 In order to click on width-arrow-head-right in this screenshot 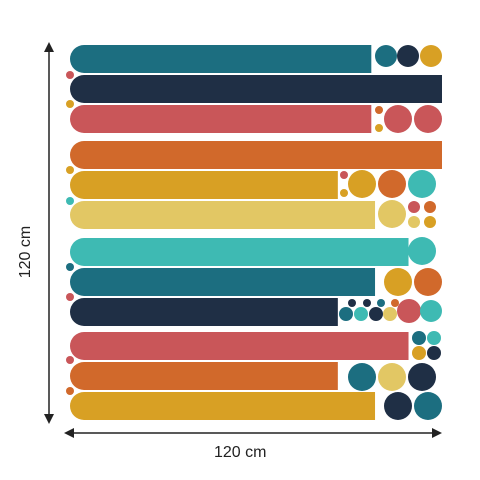, I will do `click(437, 433)`.